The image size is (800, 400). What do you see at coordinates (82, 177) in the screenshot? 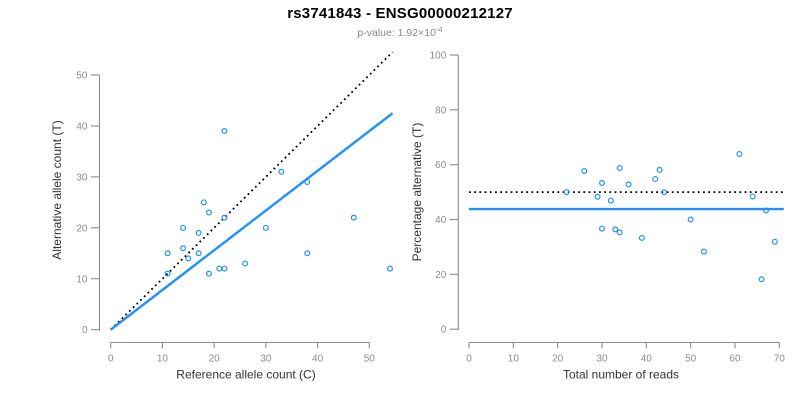
I see `y-tick-label: 30` at bounding box center [82, 177].